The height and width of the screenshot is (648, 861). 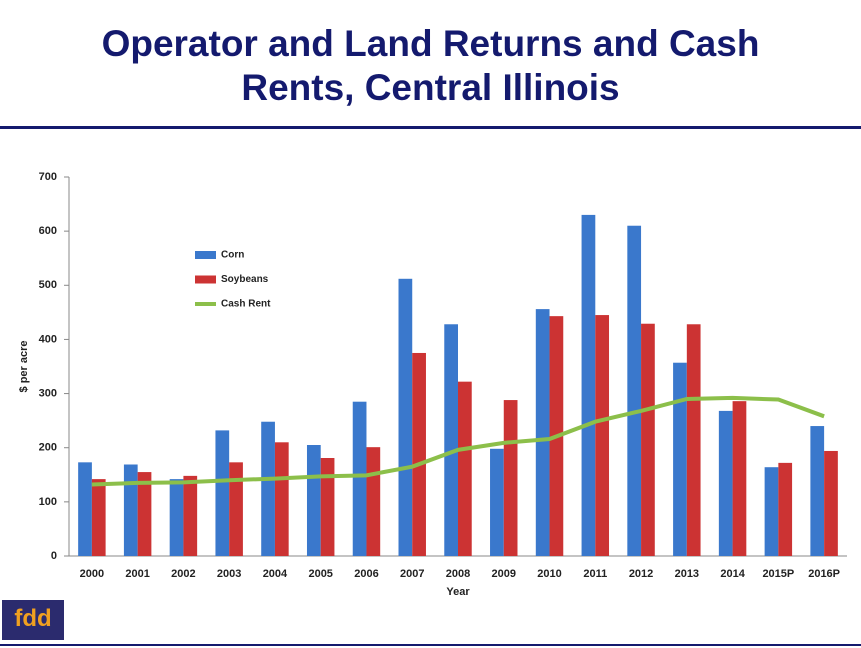 What do you see at coordinates (183, 574) in the screenshot?
I see `x-tick-label: 2002` at bounding box center [183, 574].